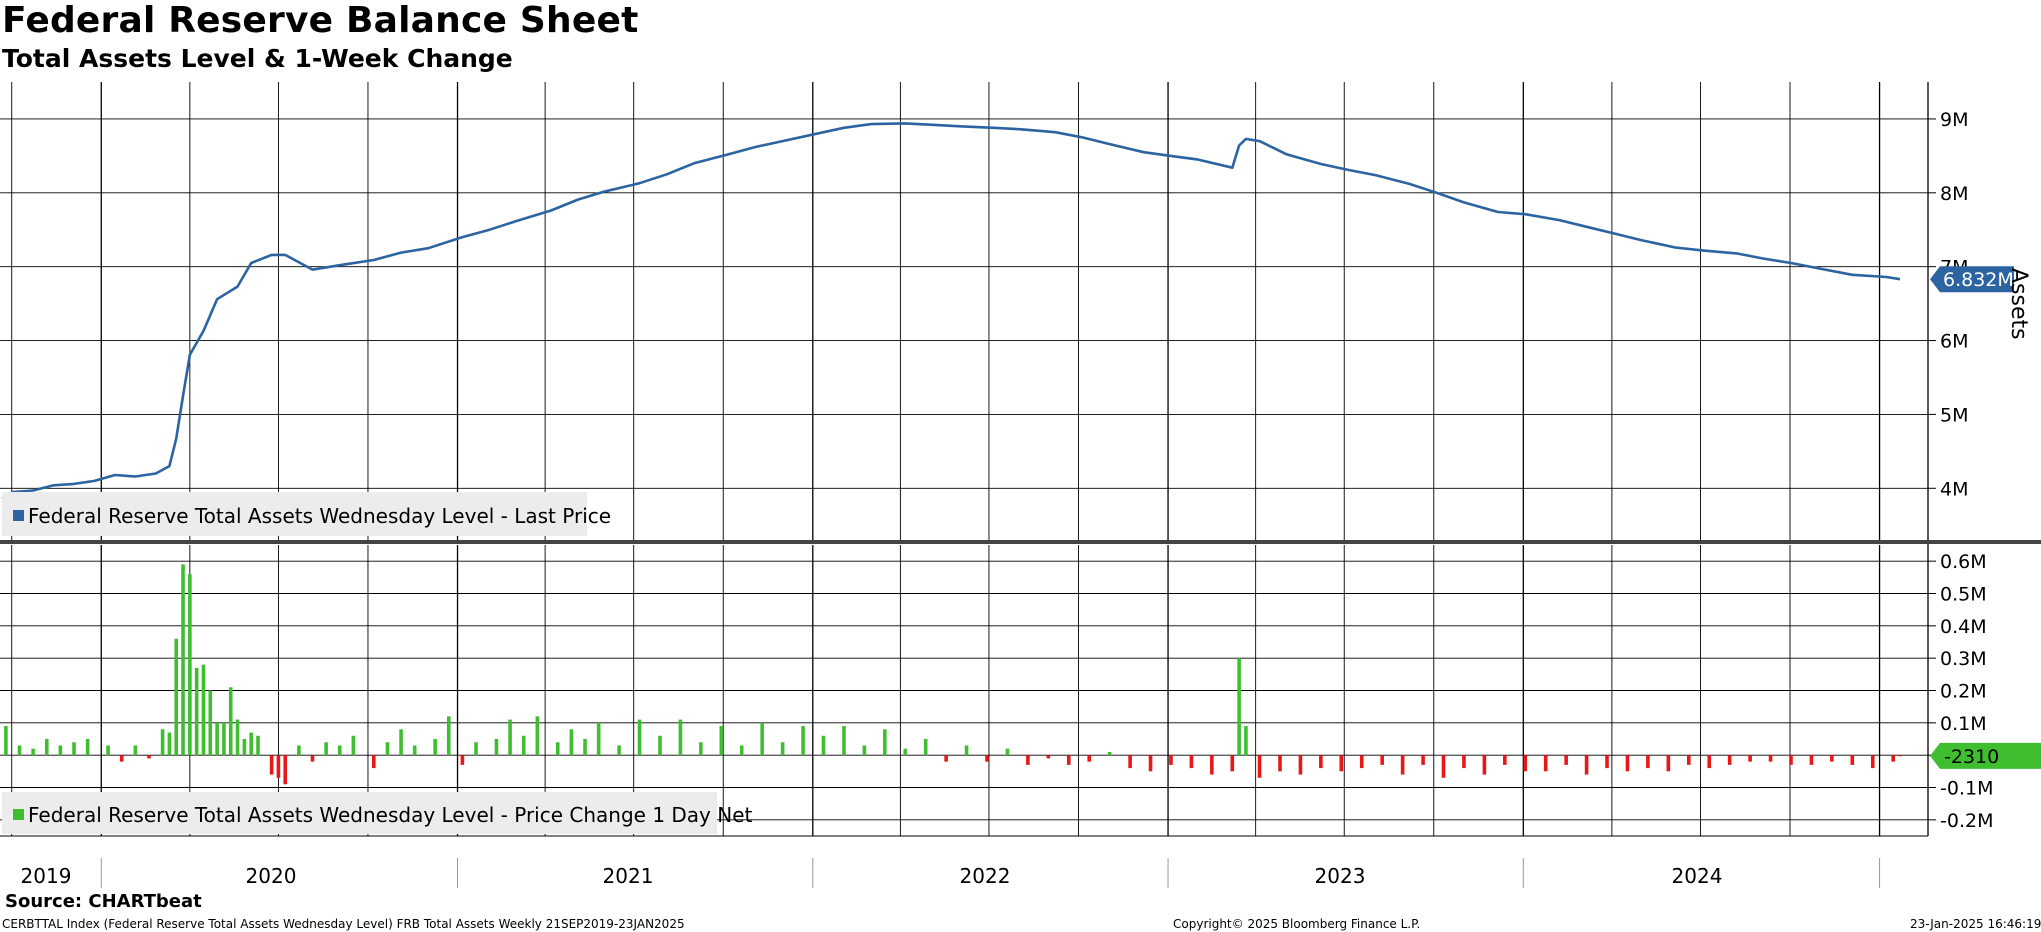 The image size is (2041, 932). Describe the element at coordinates (18, 814) in the screenshot. I see `change-legend-swatch` at that location.